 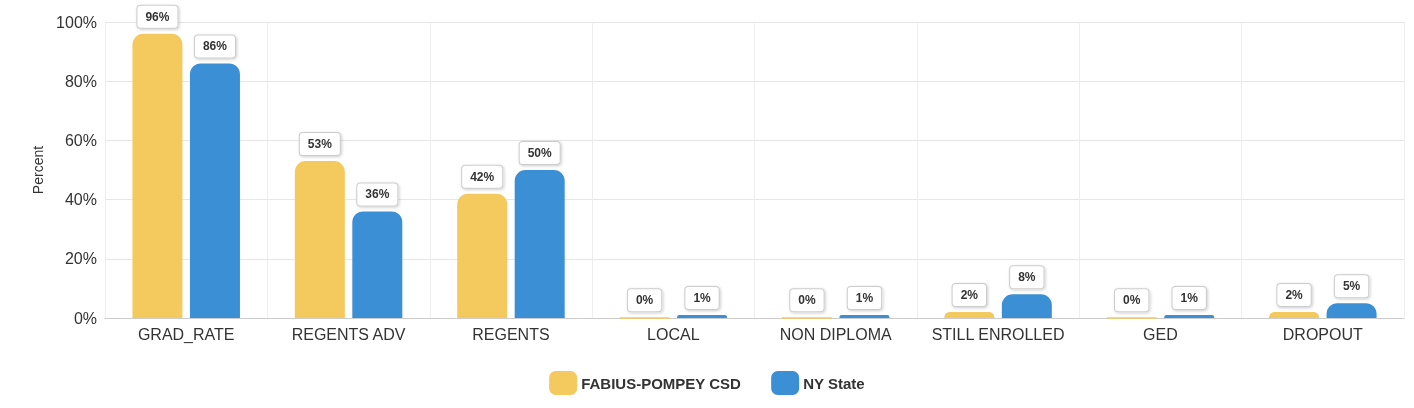 What do you see at coordinates (1027, 277) in the screenshot?
I see `data-label: 8%` at bounding box center [1027, 277].